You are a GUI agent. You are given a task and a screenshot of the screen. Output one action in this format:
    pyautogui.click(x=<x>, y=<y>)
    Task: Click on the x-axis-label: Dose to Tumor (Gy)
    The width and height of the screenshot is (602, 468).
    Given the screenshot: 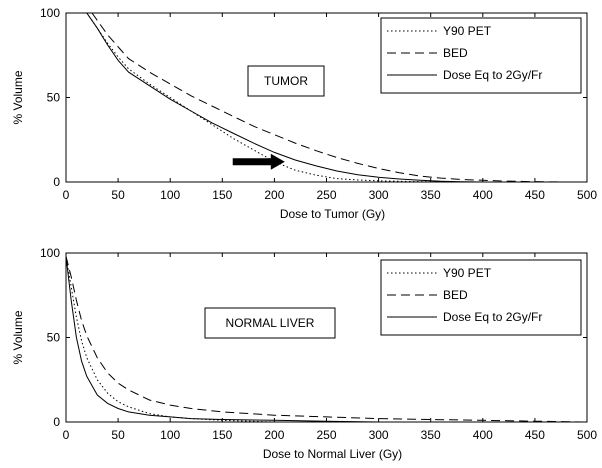 What is the action you would take?
    pyautogui.click(x=332, y=214)
    